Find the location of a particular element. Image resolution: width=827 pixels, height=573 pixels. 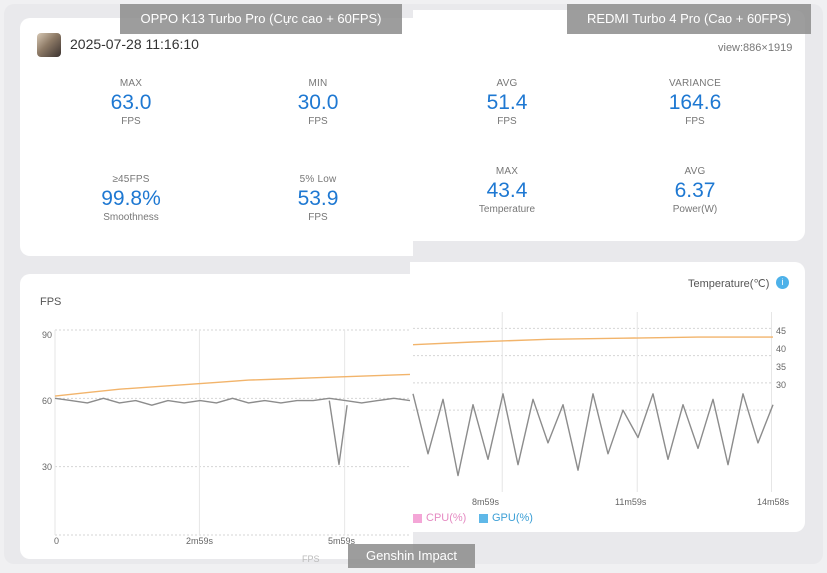

legend-cpu: CPU(%) is located at coordinates (439, 518).